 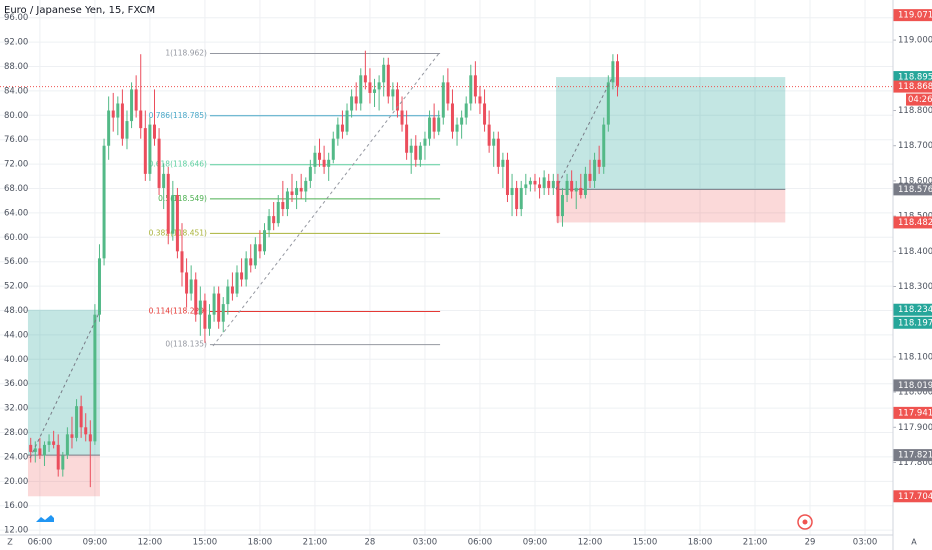 I want to click on left-axis-label: 52.00, so click(x=16, y=287).